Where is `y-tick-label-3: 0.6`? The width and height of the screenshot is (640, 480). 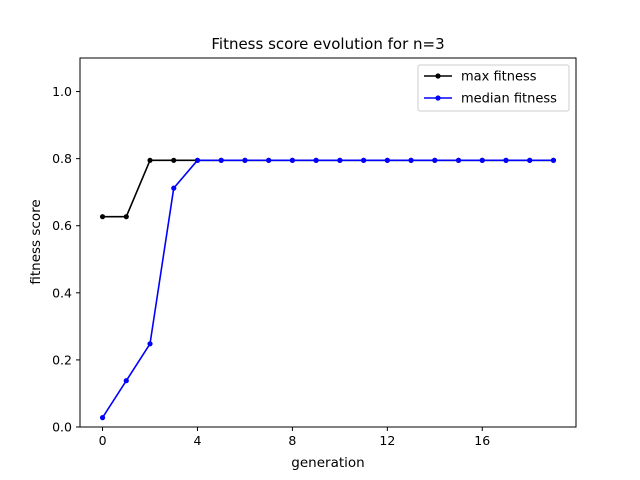
y-tick-label-3: 0.6 is located at coordinates (62, 225).